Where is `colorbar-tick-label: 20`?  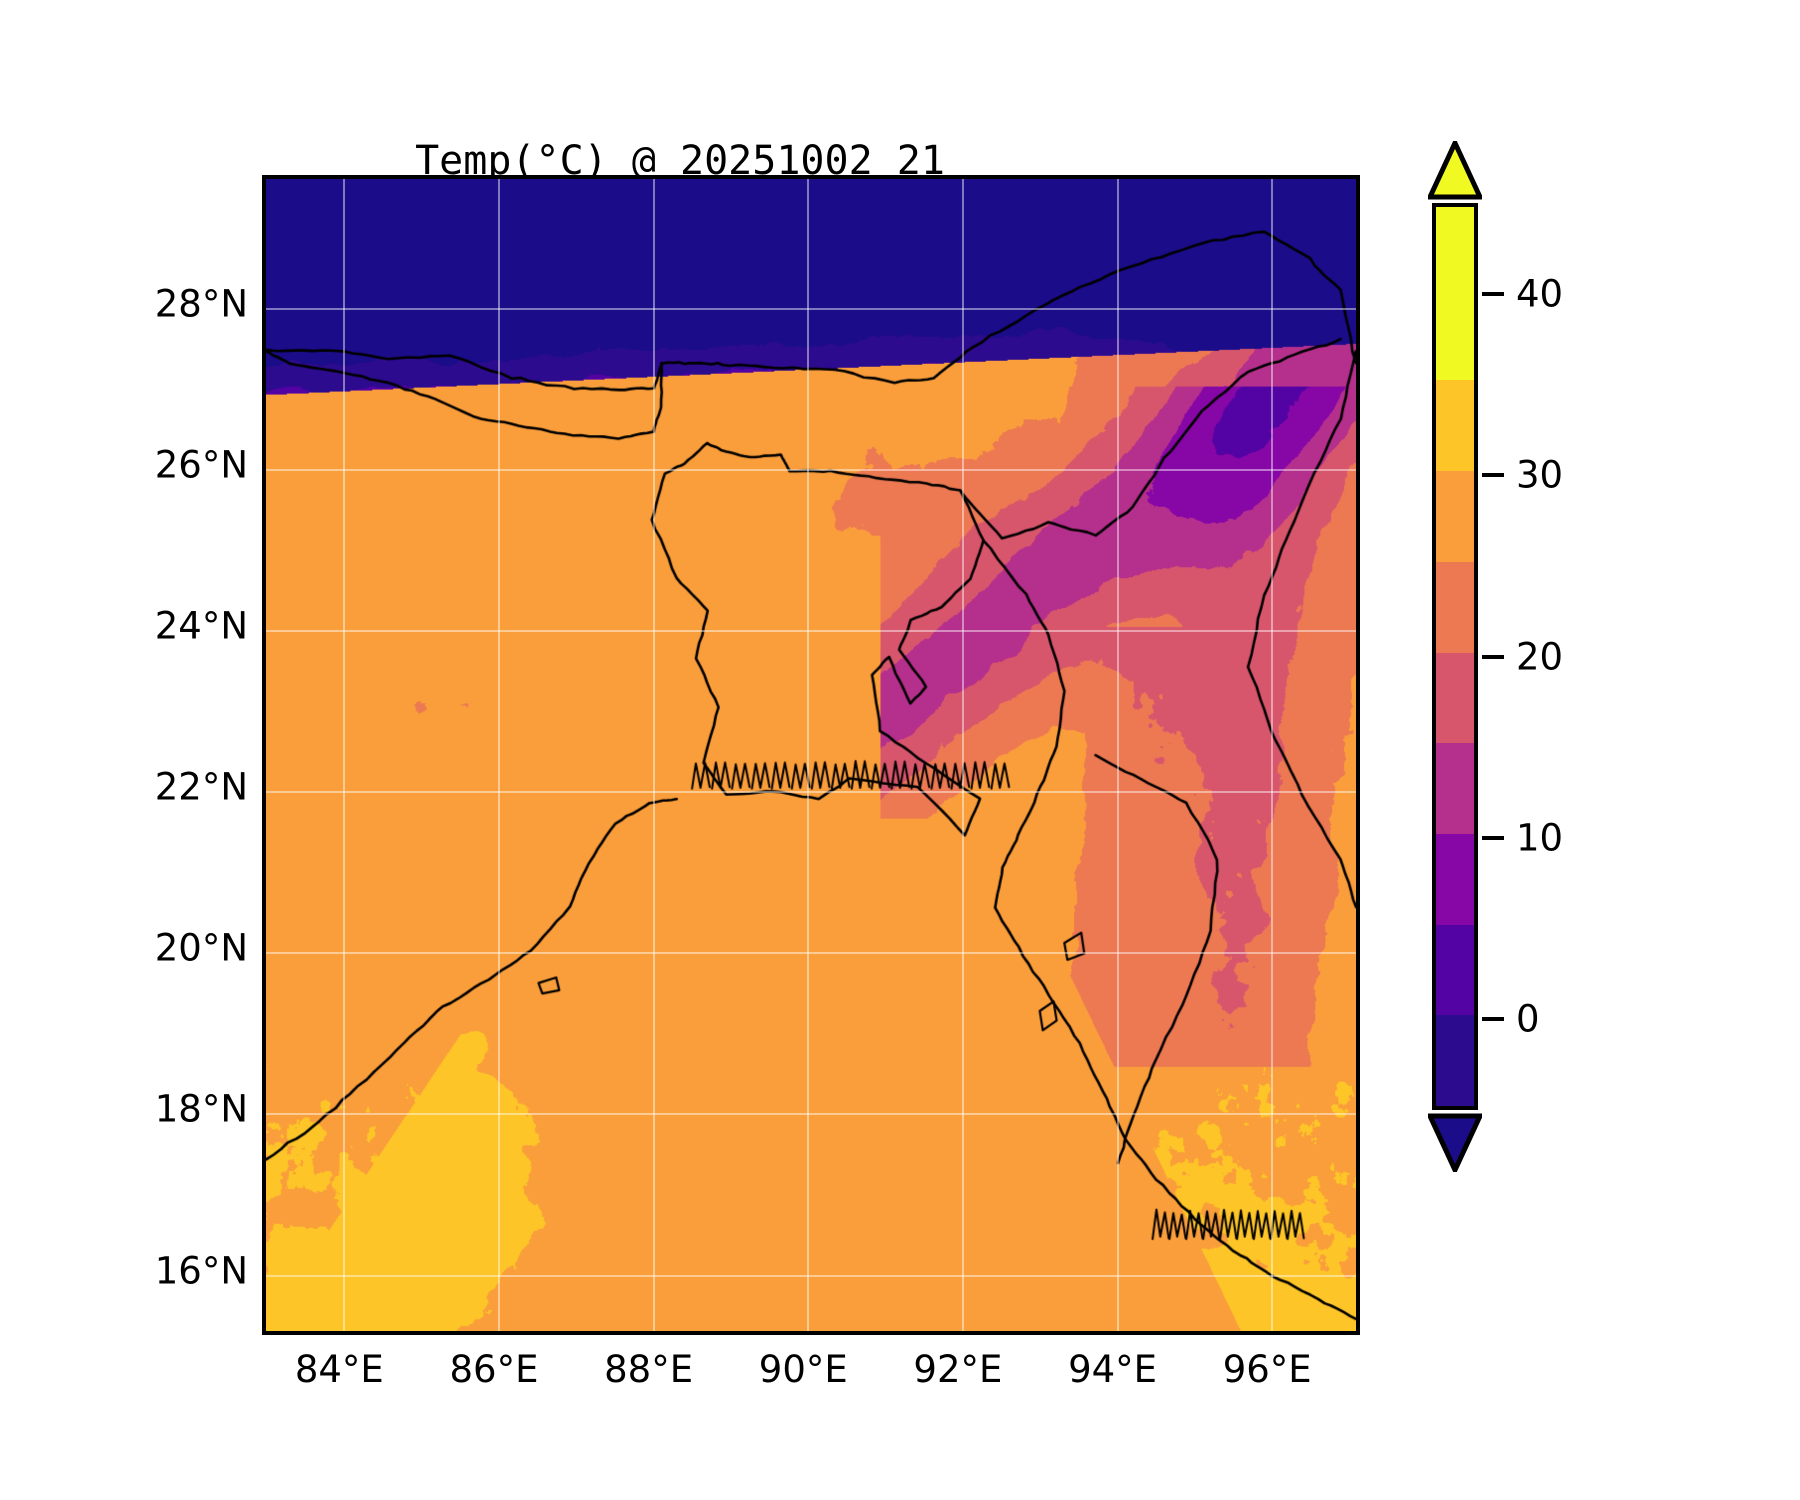 colorbar-tick-label: 20 is located at coordinates (1540, 656).